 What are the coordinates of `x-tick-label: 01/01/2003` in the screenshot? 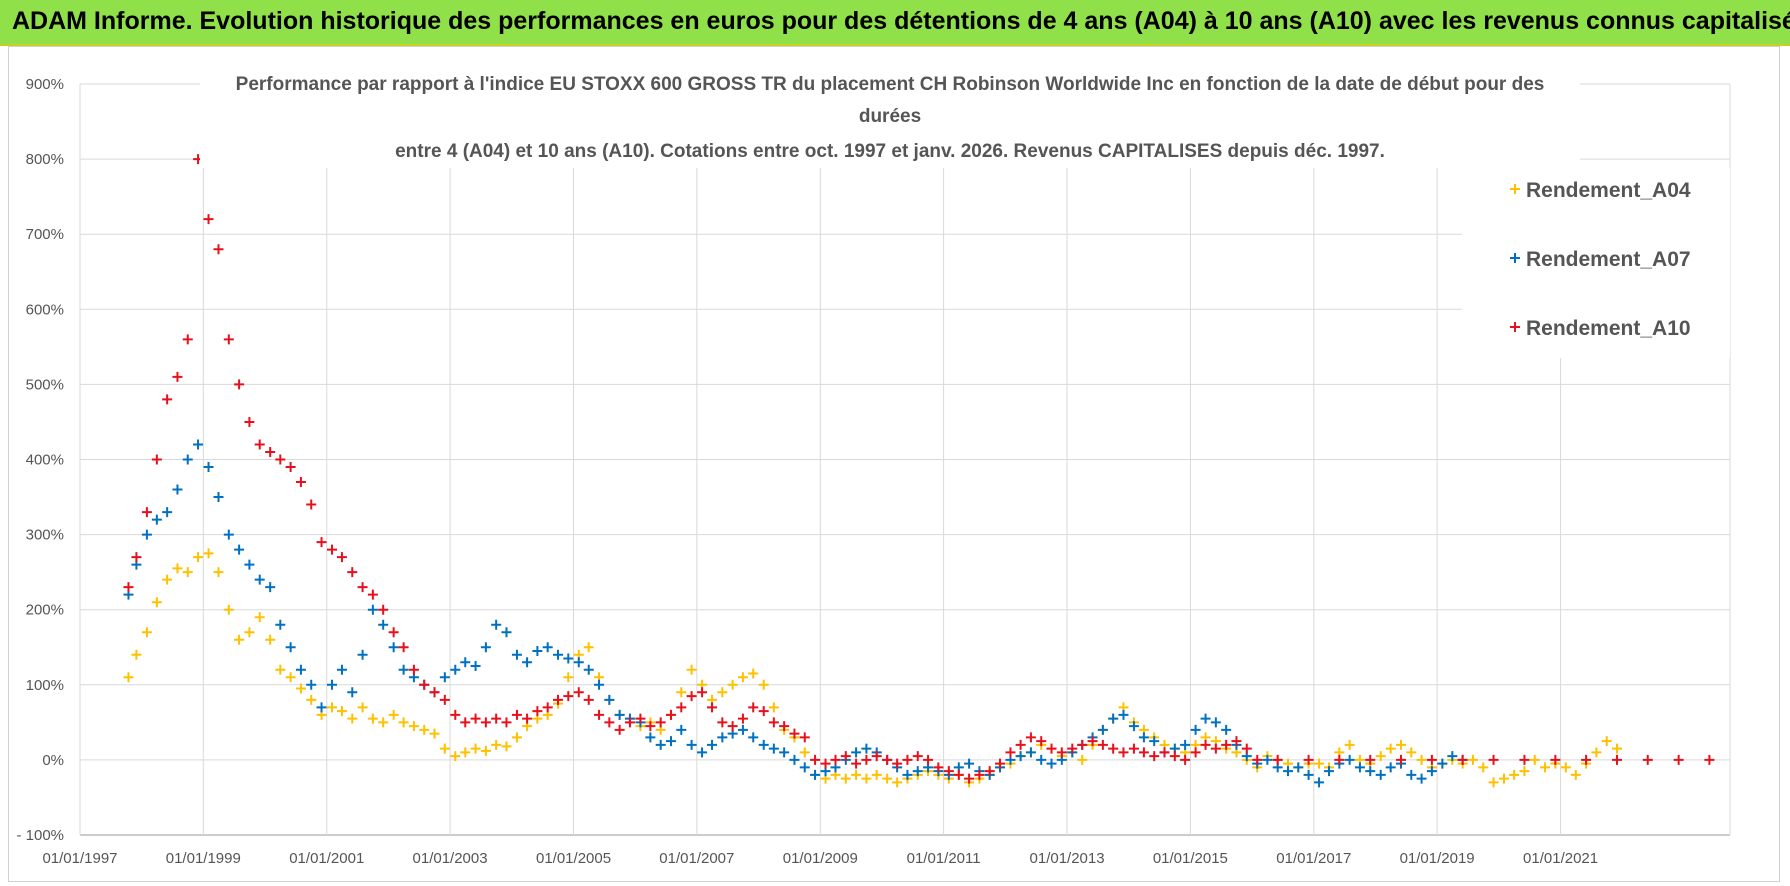 It's located at (450, 858).